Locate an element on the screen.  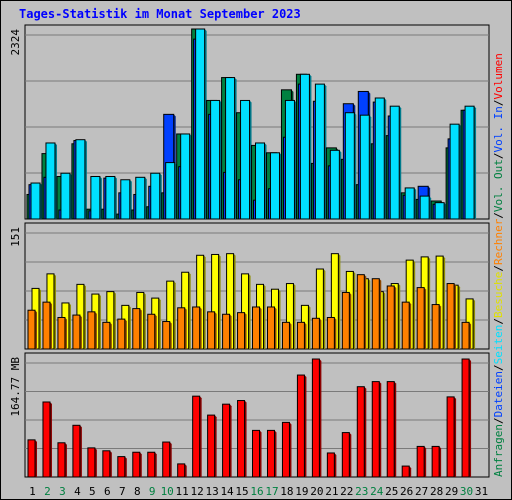
x-tick-label: 11 is located at coordinates (182, 491).